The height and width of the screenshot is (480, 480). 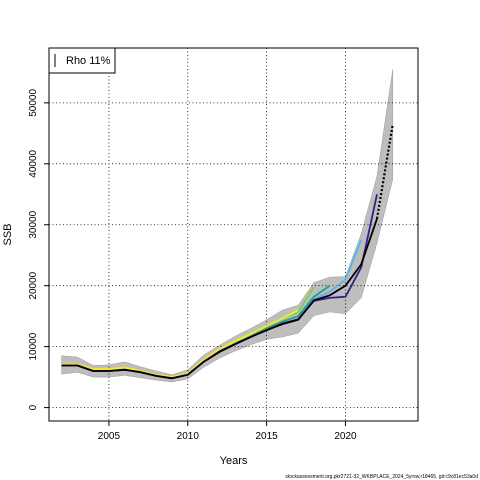 What do you see at coordinates (33, 103) in the screenshot?
I see `y-tick-label: 50000` at bounding box center [33, 103].